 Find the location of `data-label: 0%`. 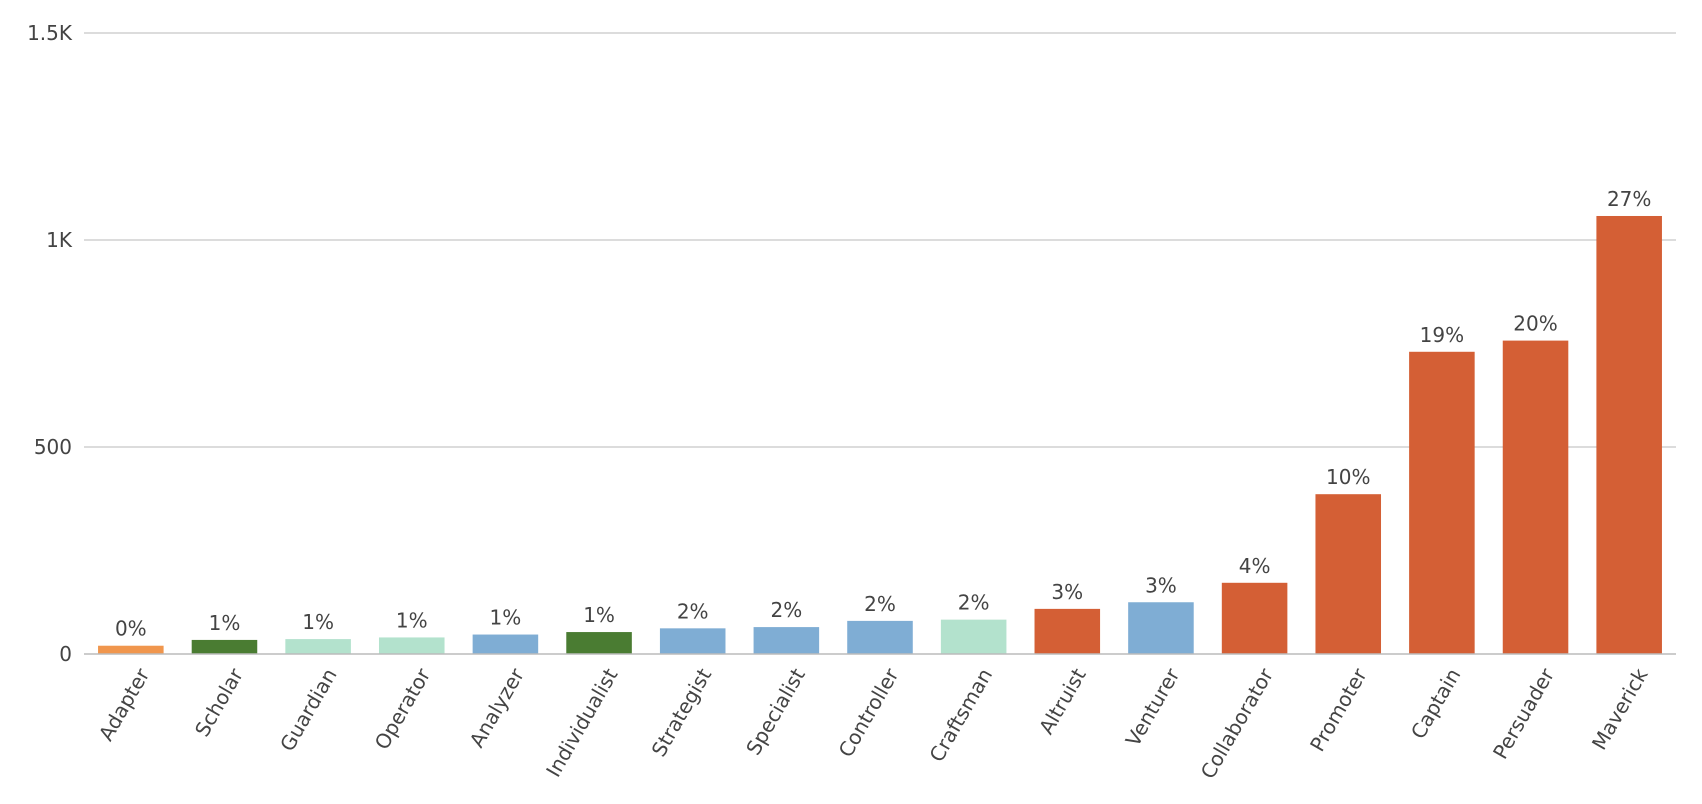

data-label: 0% is located at coordinates (131, 629).